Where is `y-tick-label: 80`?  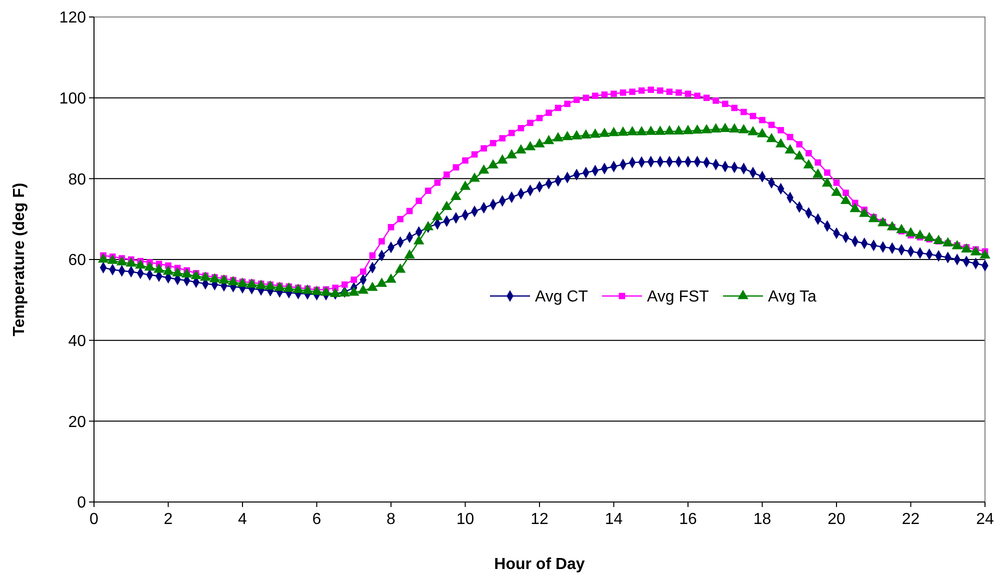
y-tick-label: 80 is located at coordinates (77, 179).